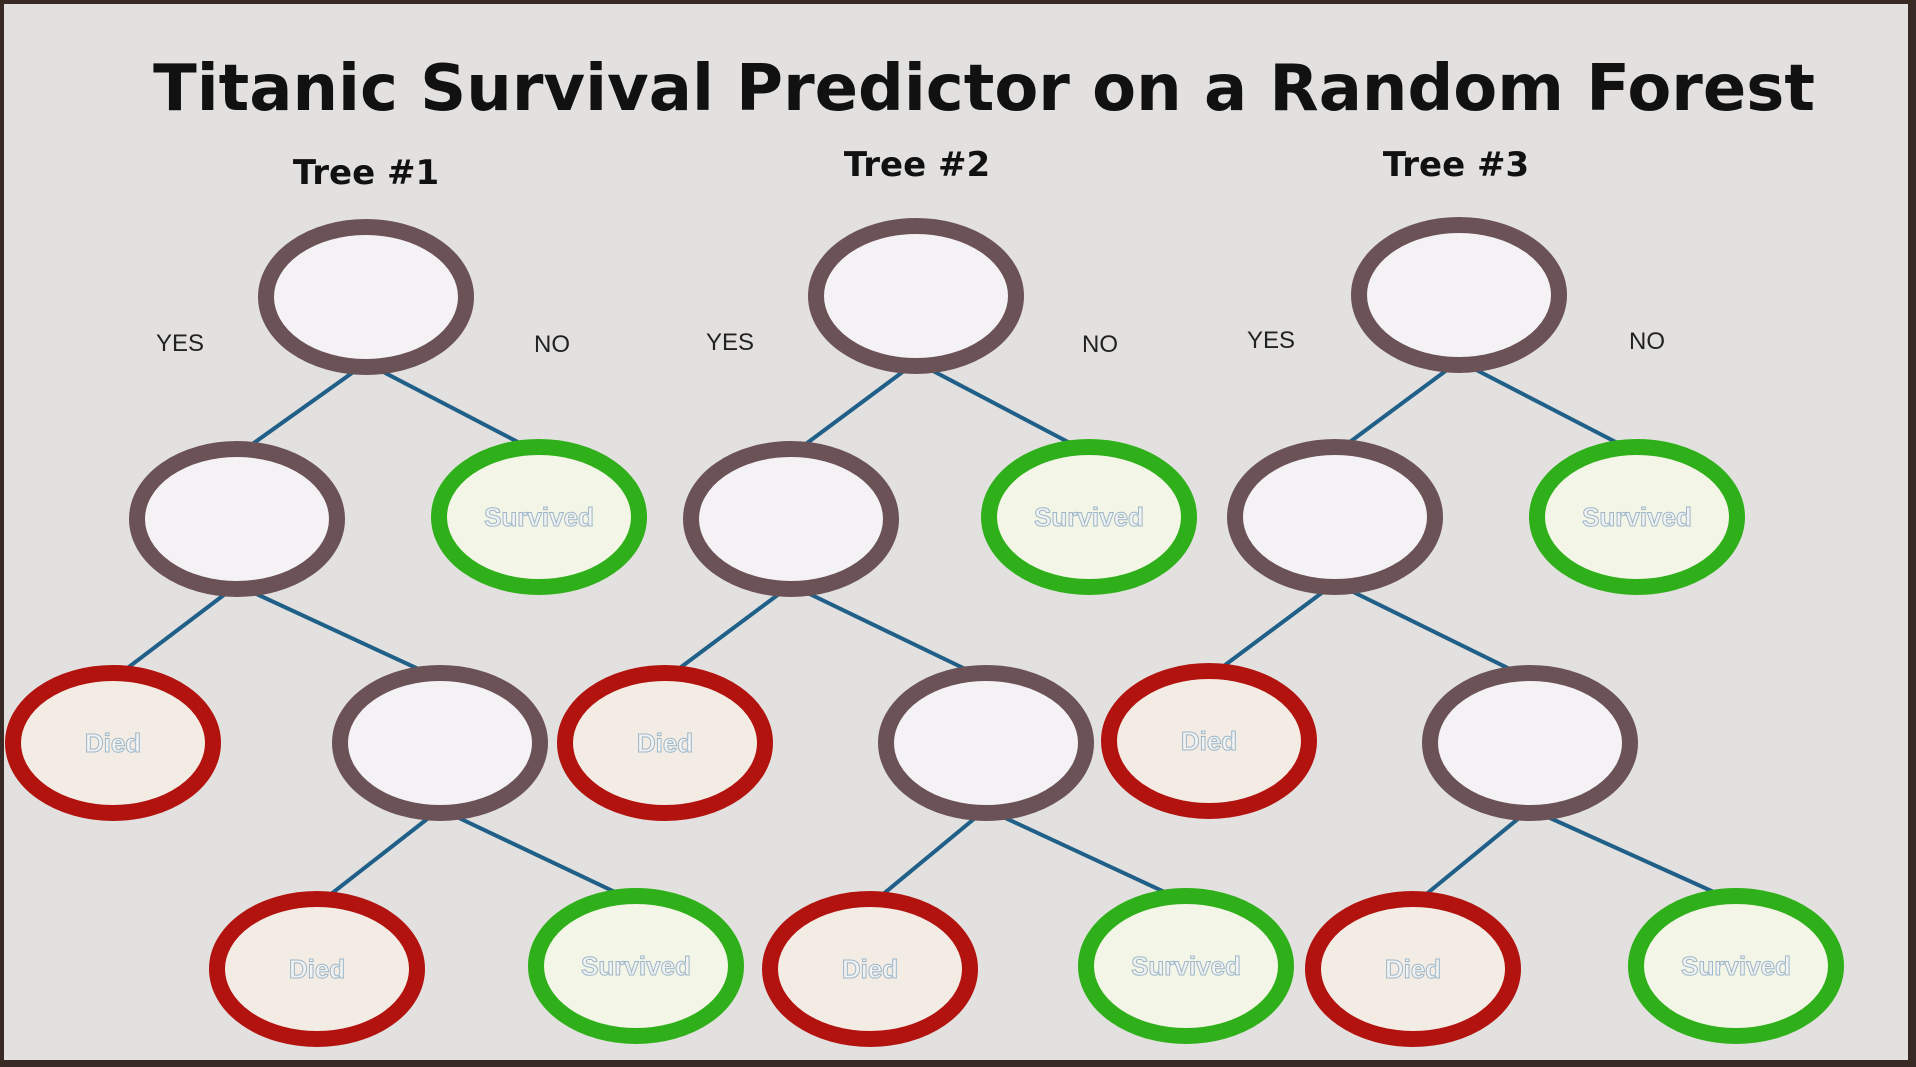 This screenshot has width=1916, height=1067. Describe the element at coordinates (366, 173) in the screenshot. I see `tree-title: Tree #1` at that location.